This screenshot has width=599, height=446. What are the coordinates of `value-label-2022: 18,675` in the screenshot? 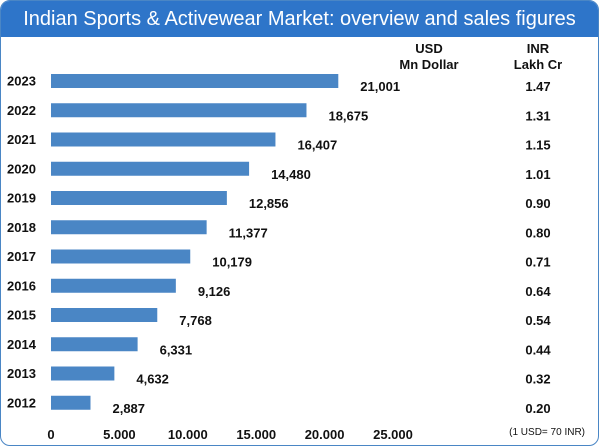 It's located at (348, 115).